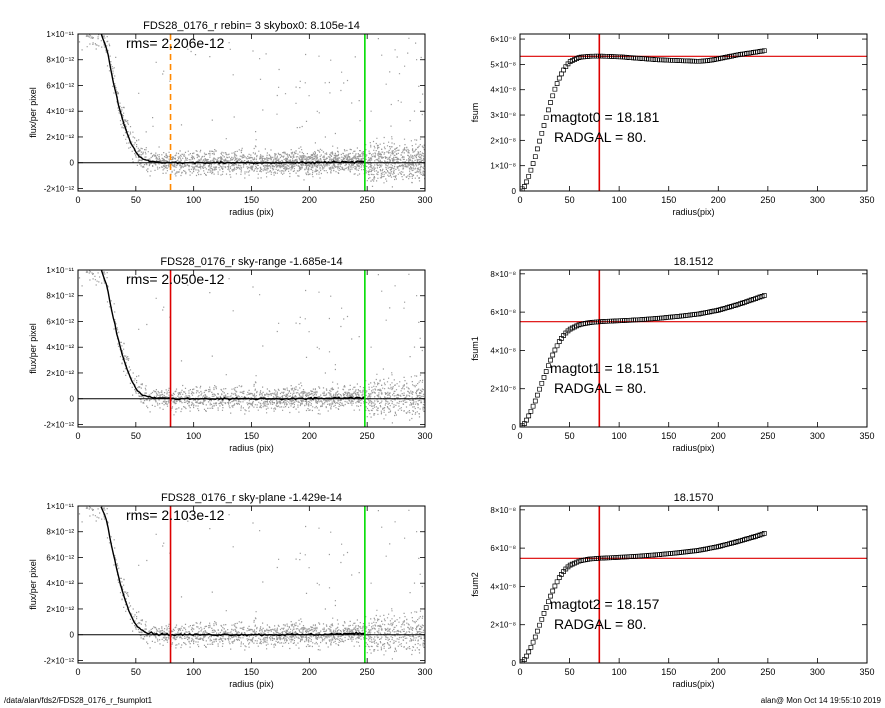 The height and width of the screenshot is (708, 885). What do you see at coordinates (820, 700) in the screenshot?
I see `footer-timestamp: alan@ Mon Oct 14 19:55:10 2019` at bounding box center [820, 700].